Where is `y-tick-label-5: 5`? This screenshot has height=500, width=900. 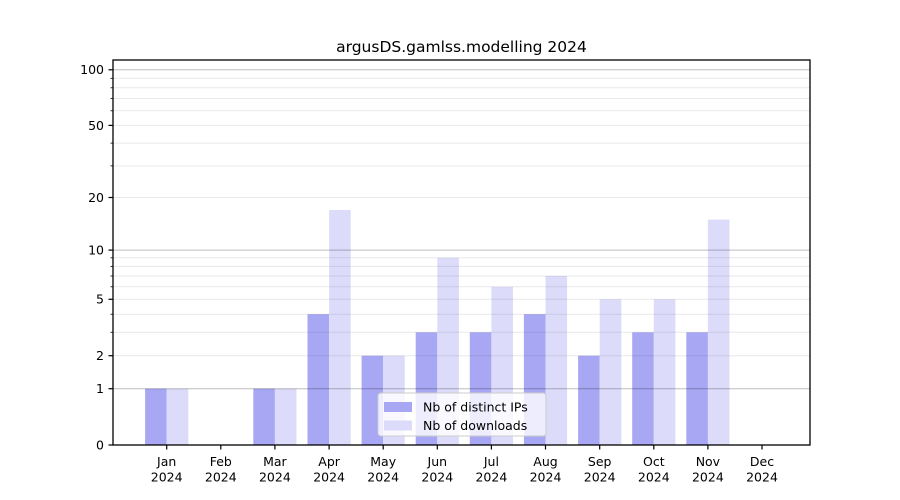 y-tick-label-5: 5 is located at coordinates (100, 299).